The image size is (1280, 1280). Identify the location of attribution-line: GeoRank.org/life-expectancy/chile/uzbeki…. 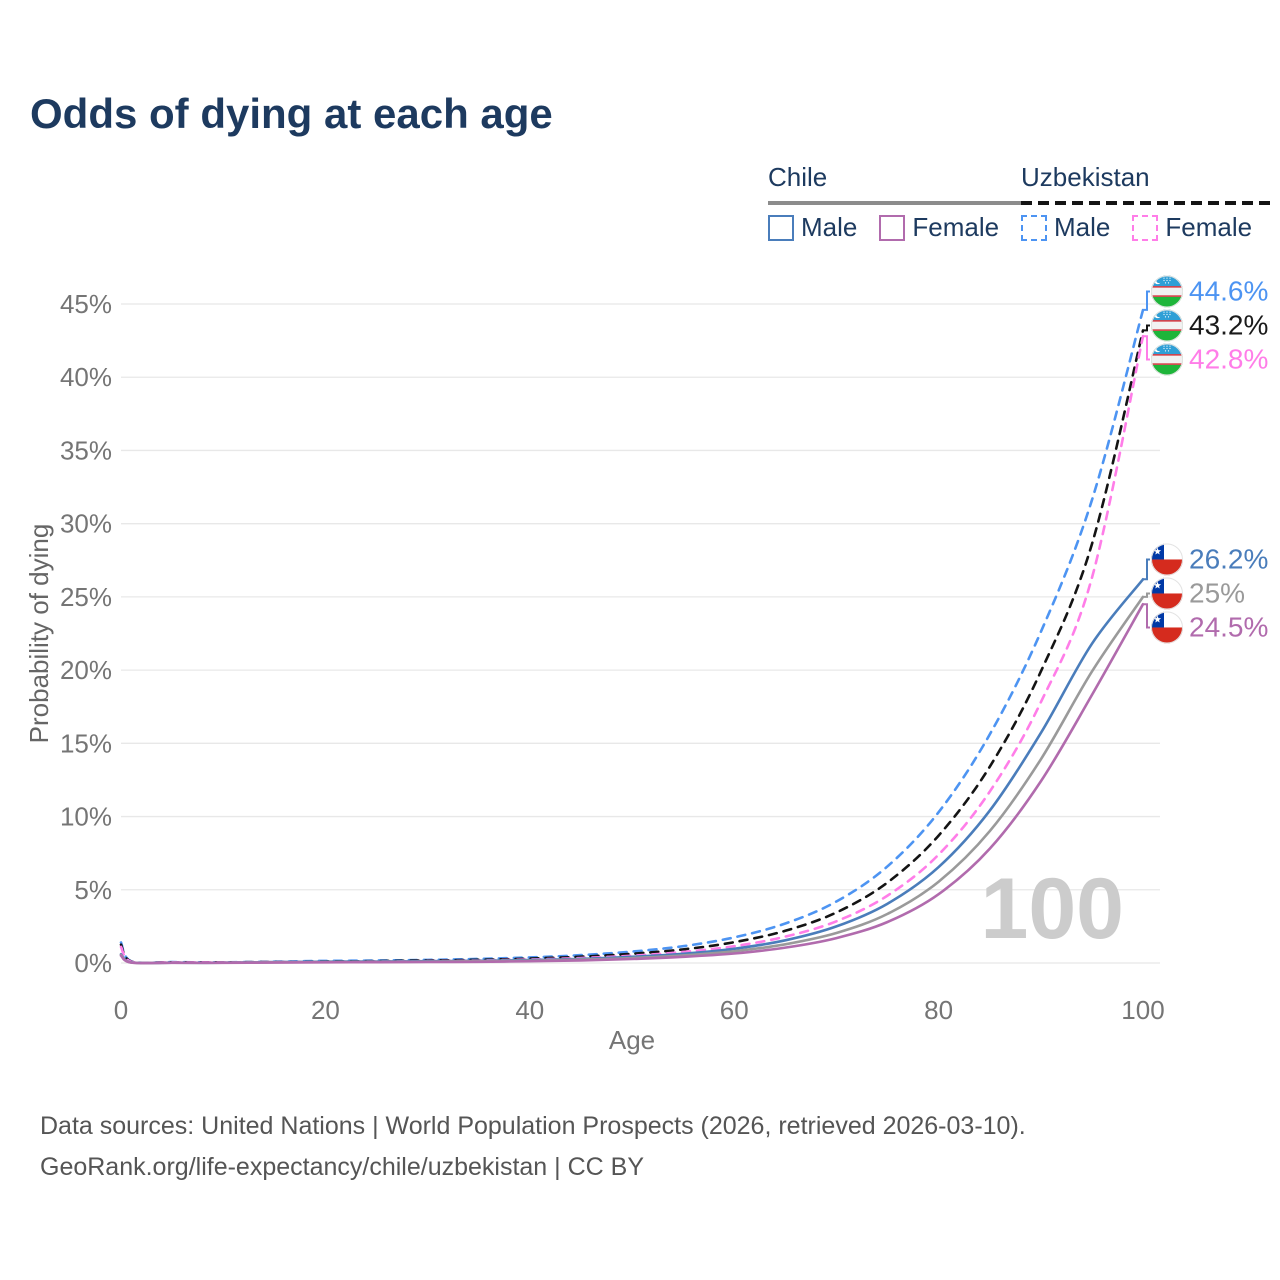
(342, 1167).